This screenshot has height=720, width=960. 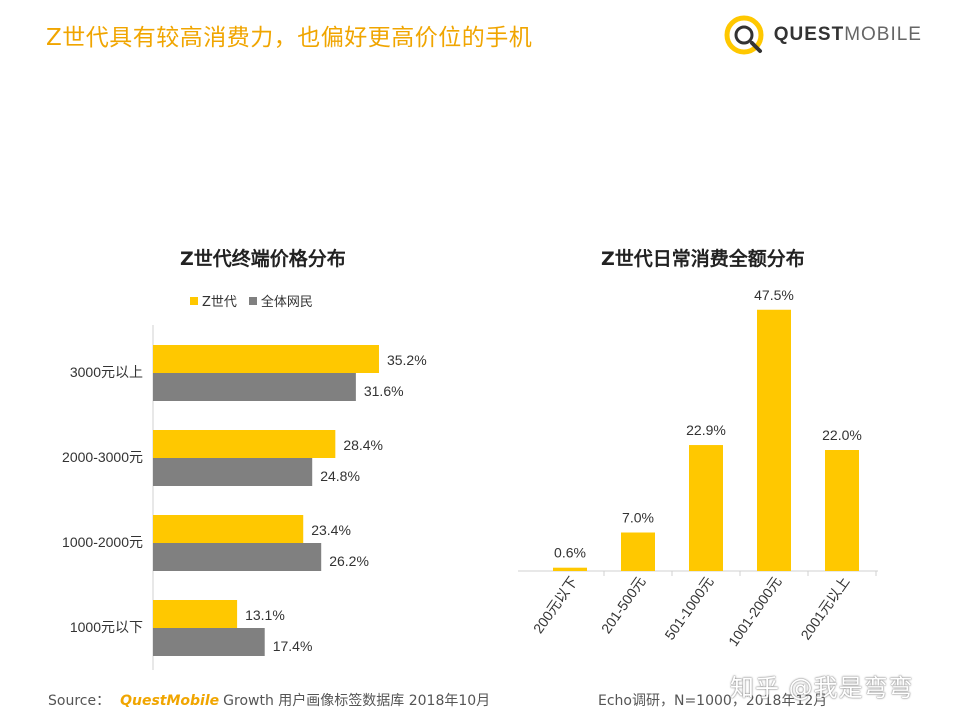 What do you see at coordinates (340, 476) in the screenshot?
I see `data-label: 24.8%` at bounding box center [340, 476].